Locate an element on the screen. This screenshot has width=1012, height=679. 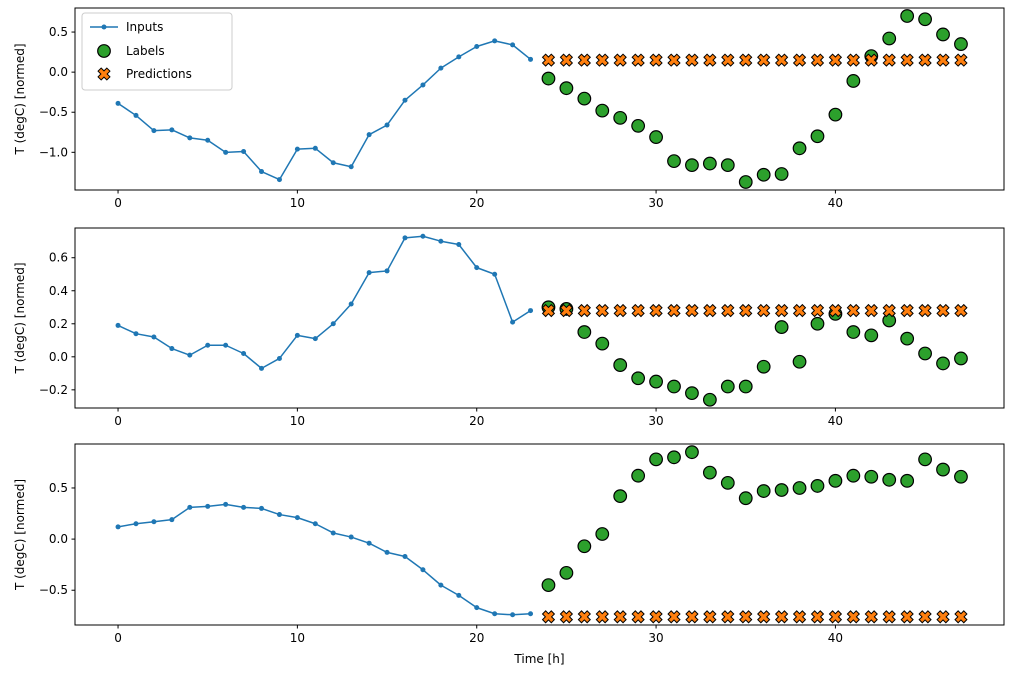
legend-label: Predictions is located at coordinates (159, 74).